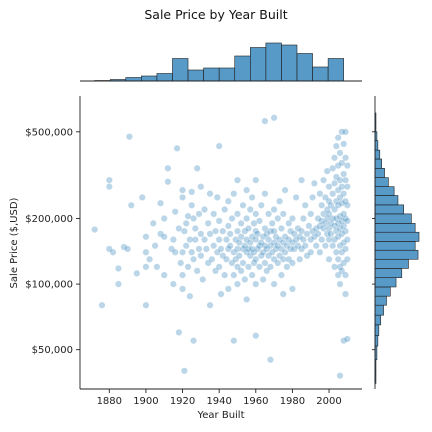  Describe the element at coordinates (219, 62) in the screenshot. I see `marginal-top-histogram` at that location.